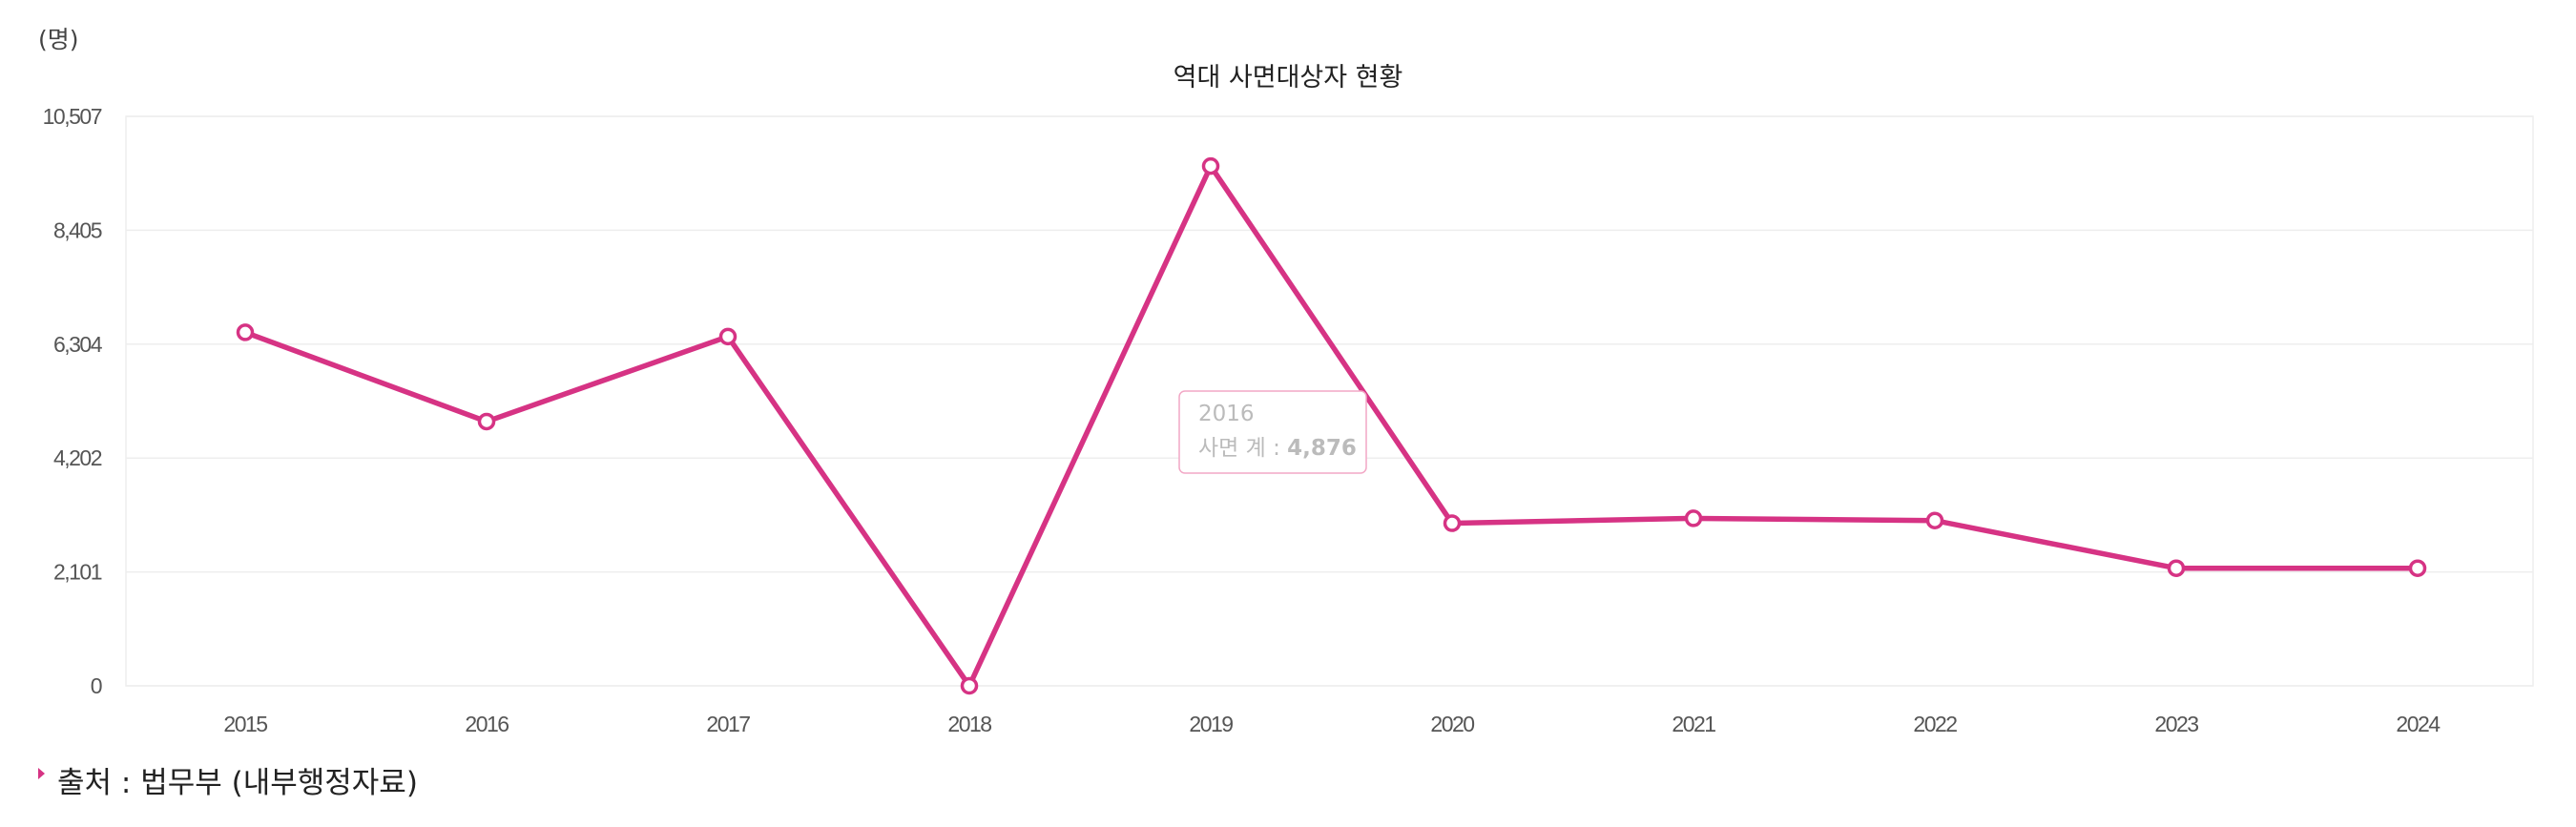 This screenshot has height=827, width=2576. I want to click on bullet-icon, so click(41, 773).